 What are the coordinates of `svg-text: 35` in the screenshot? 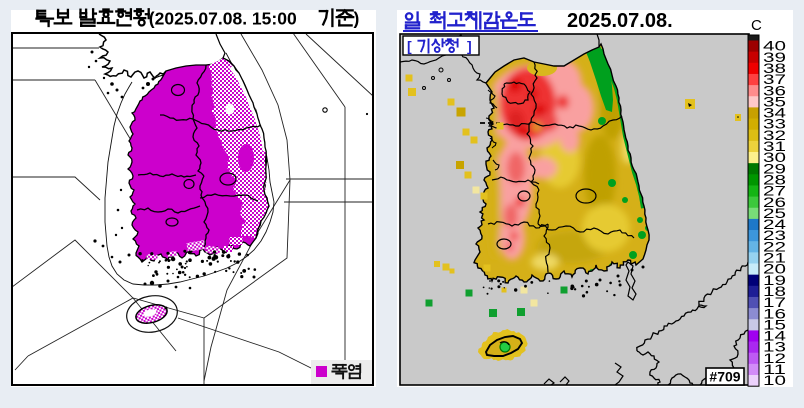 It's located at (774, 101).